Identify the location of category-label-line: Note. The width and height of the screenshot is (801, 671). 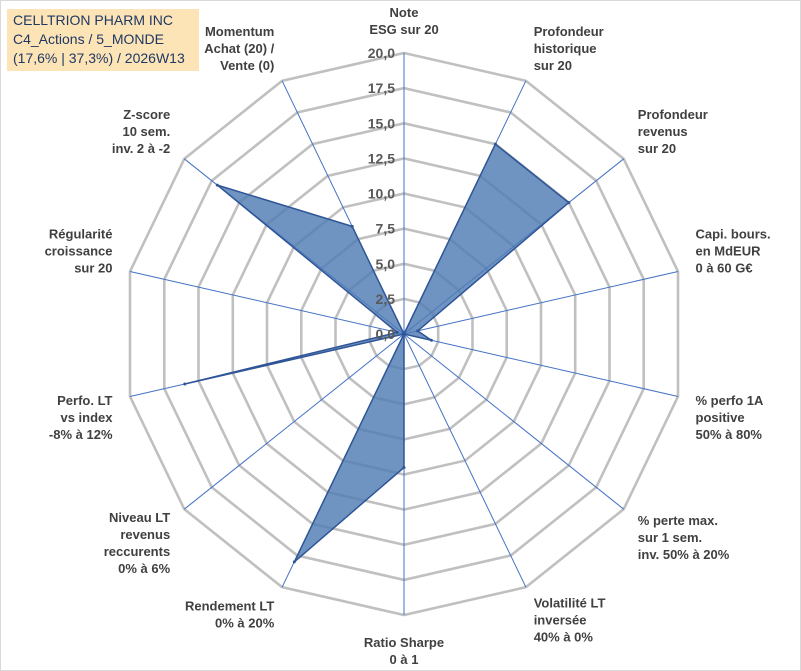
(404, 12).